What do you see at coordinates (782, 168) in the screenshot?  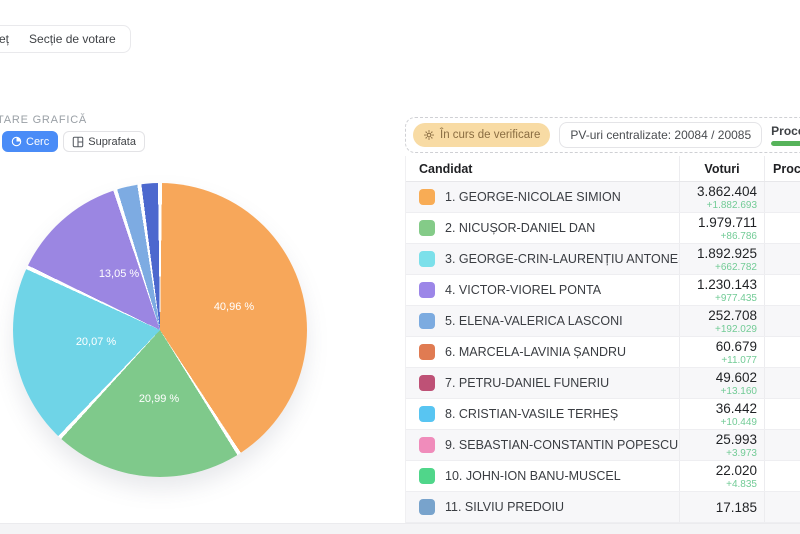 I see `column-header-procent: Procent` at bounding box center [782, 168].